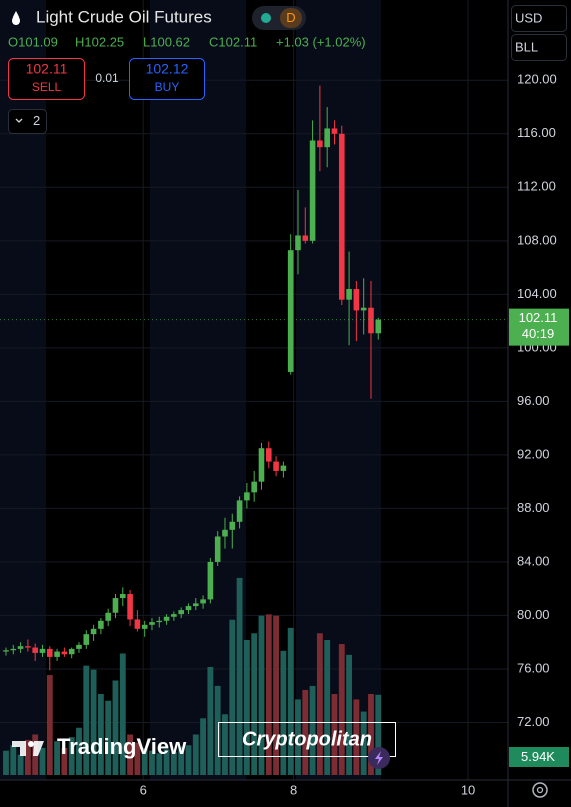  What do you see at coordinates (321, 41) in the screenshot?
I see `change: +1.03 (+1.02%)` at bounding box center [321, 41].